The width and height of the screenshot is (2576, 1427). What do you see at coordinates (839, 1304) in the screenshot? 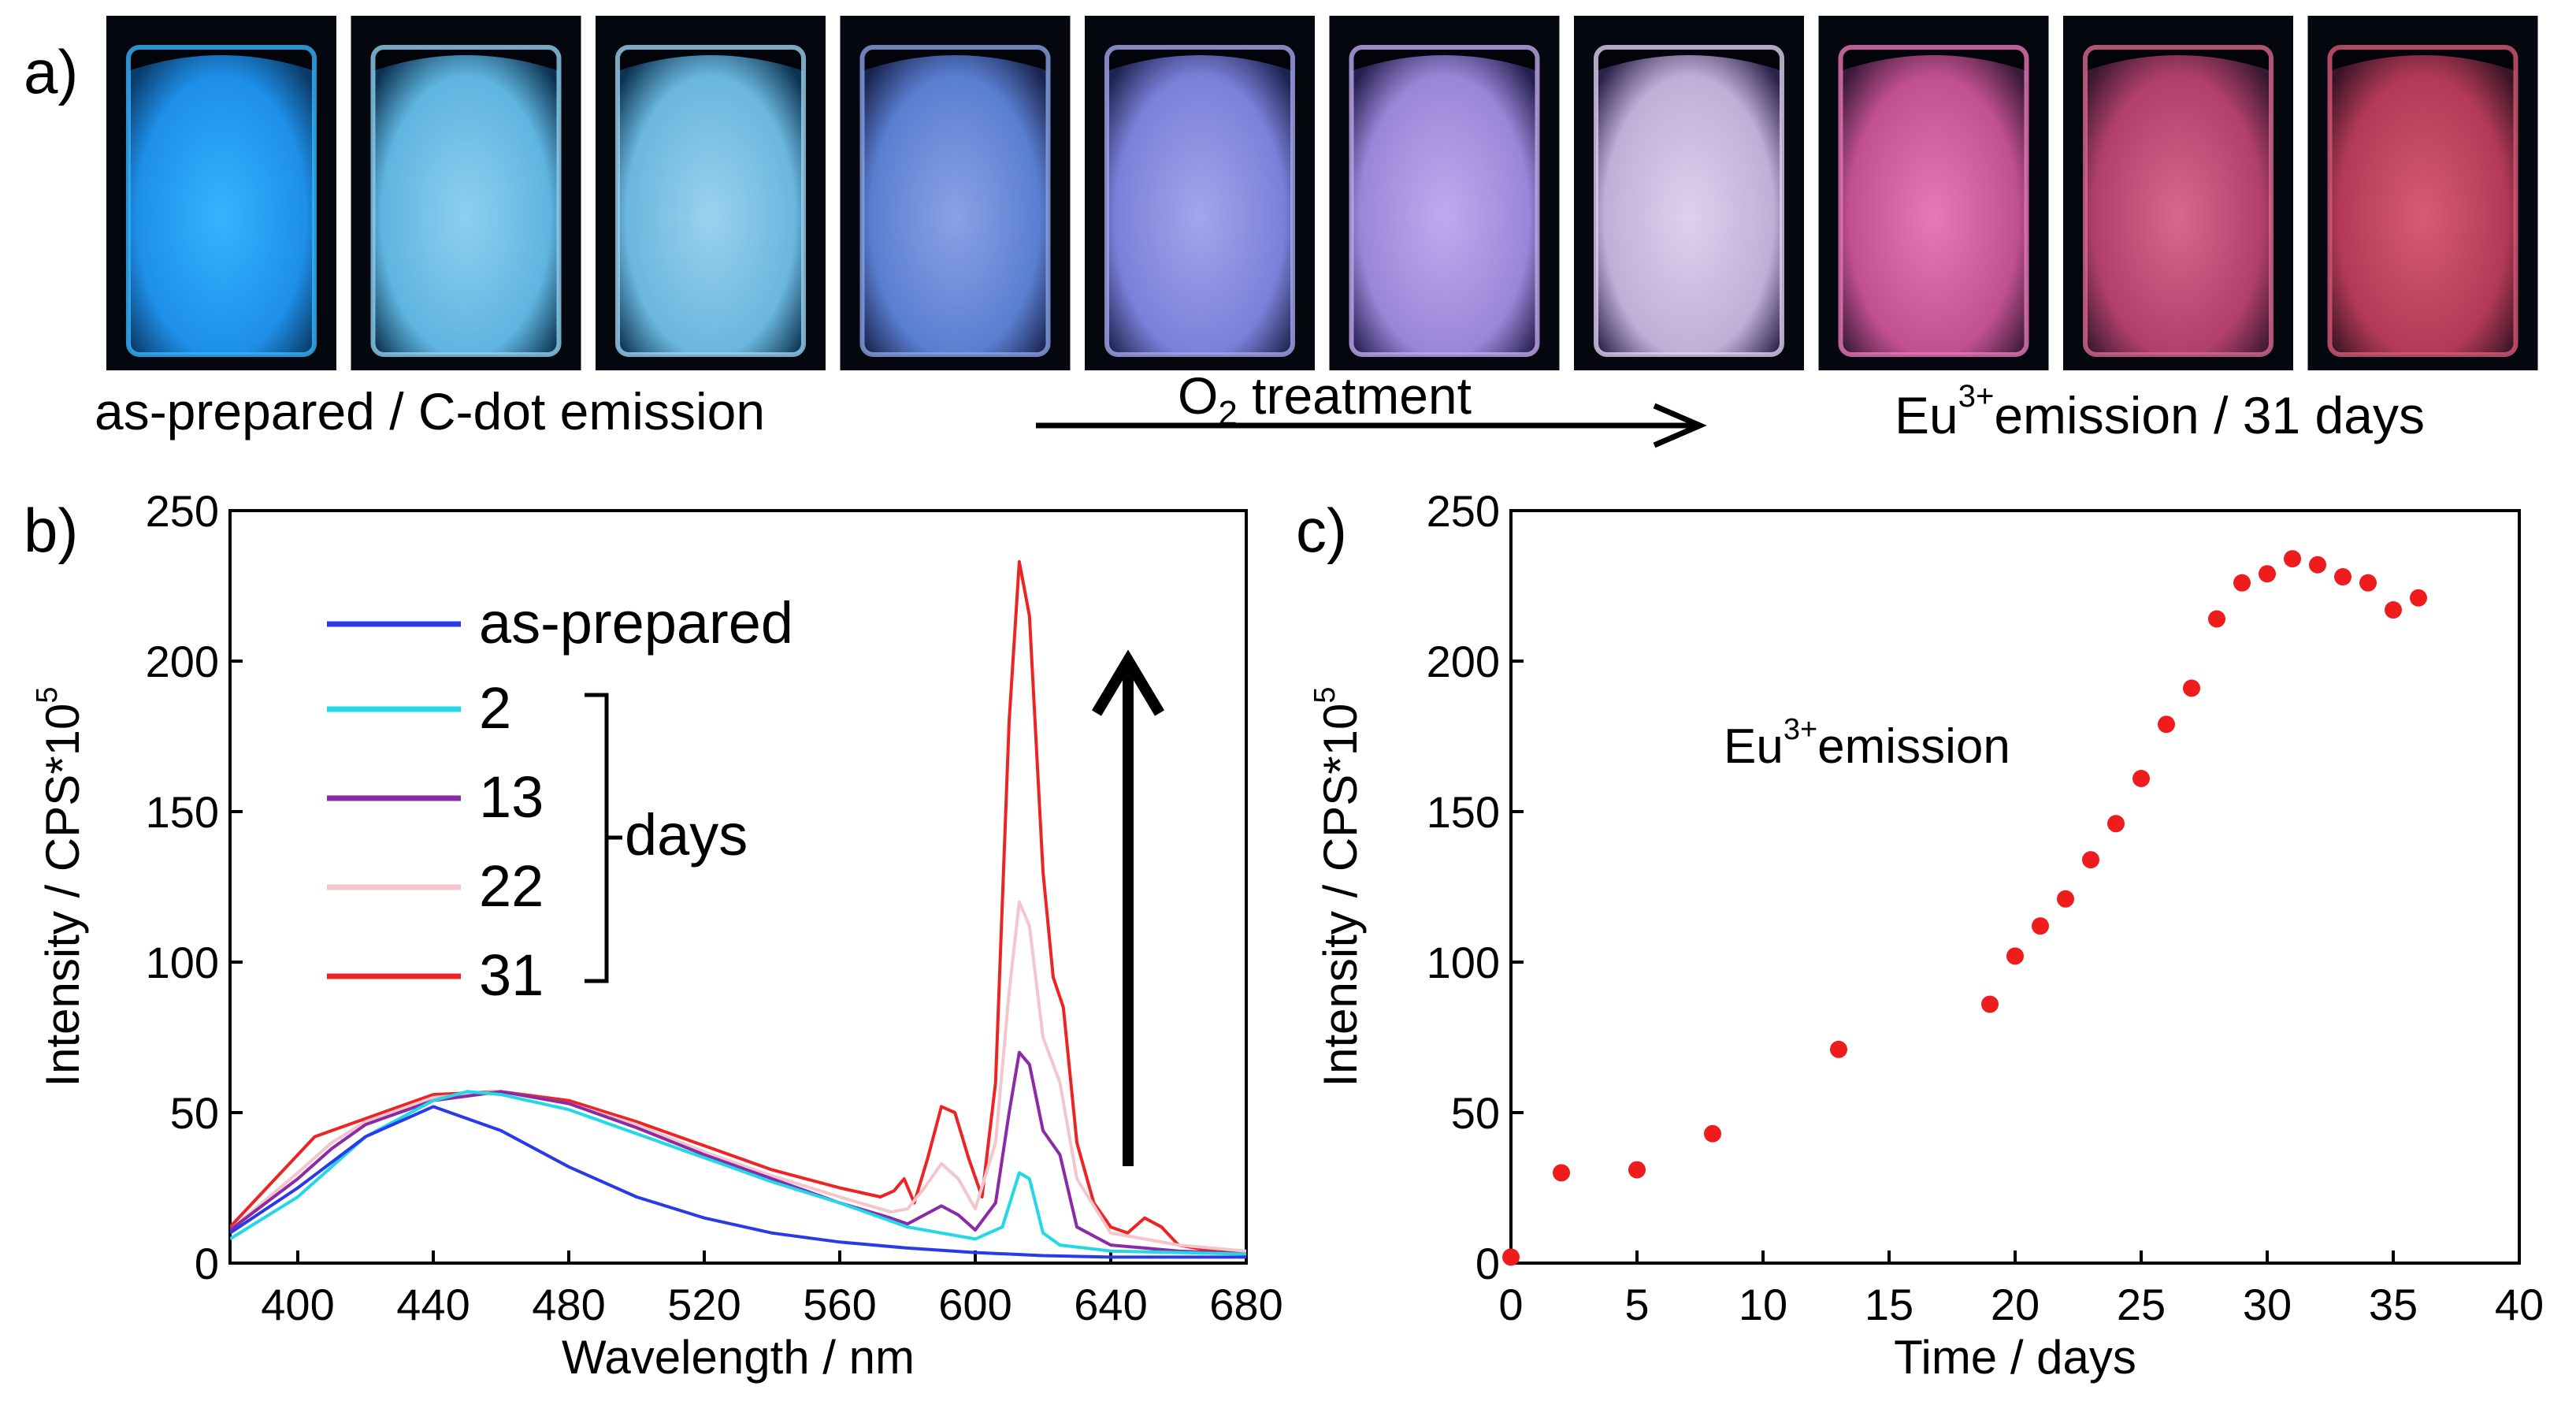
I see `x-tick-label: 560` at bounding box center [839, 1304].